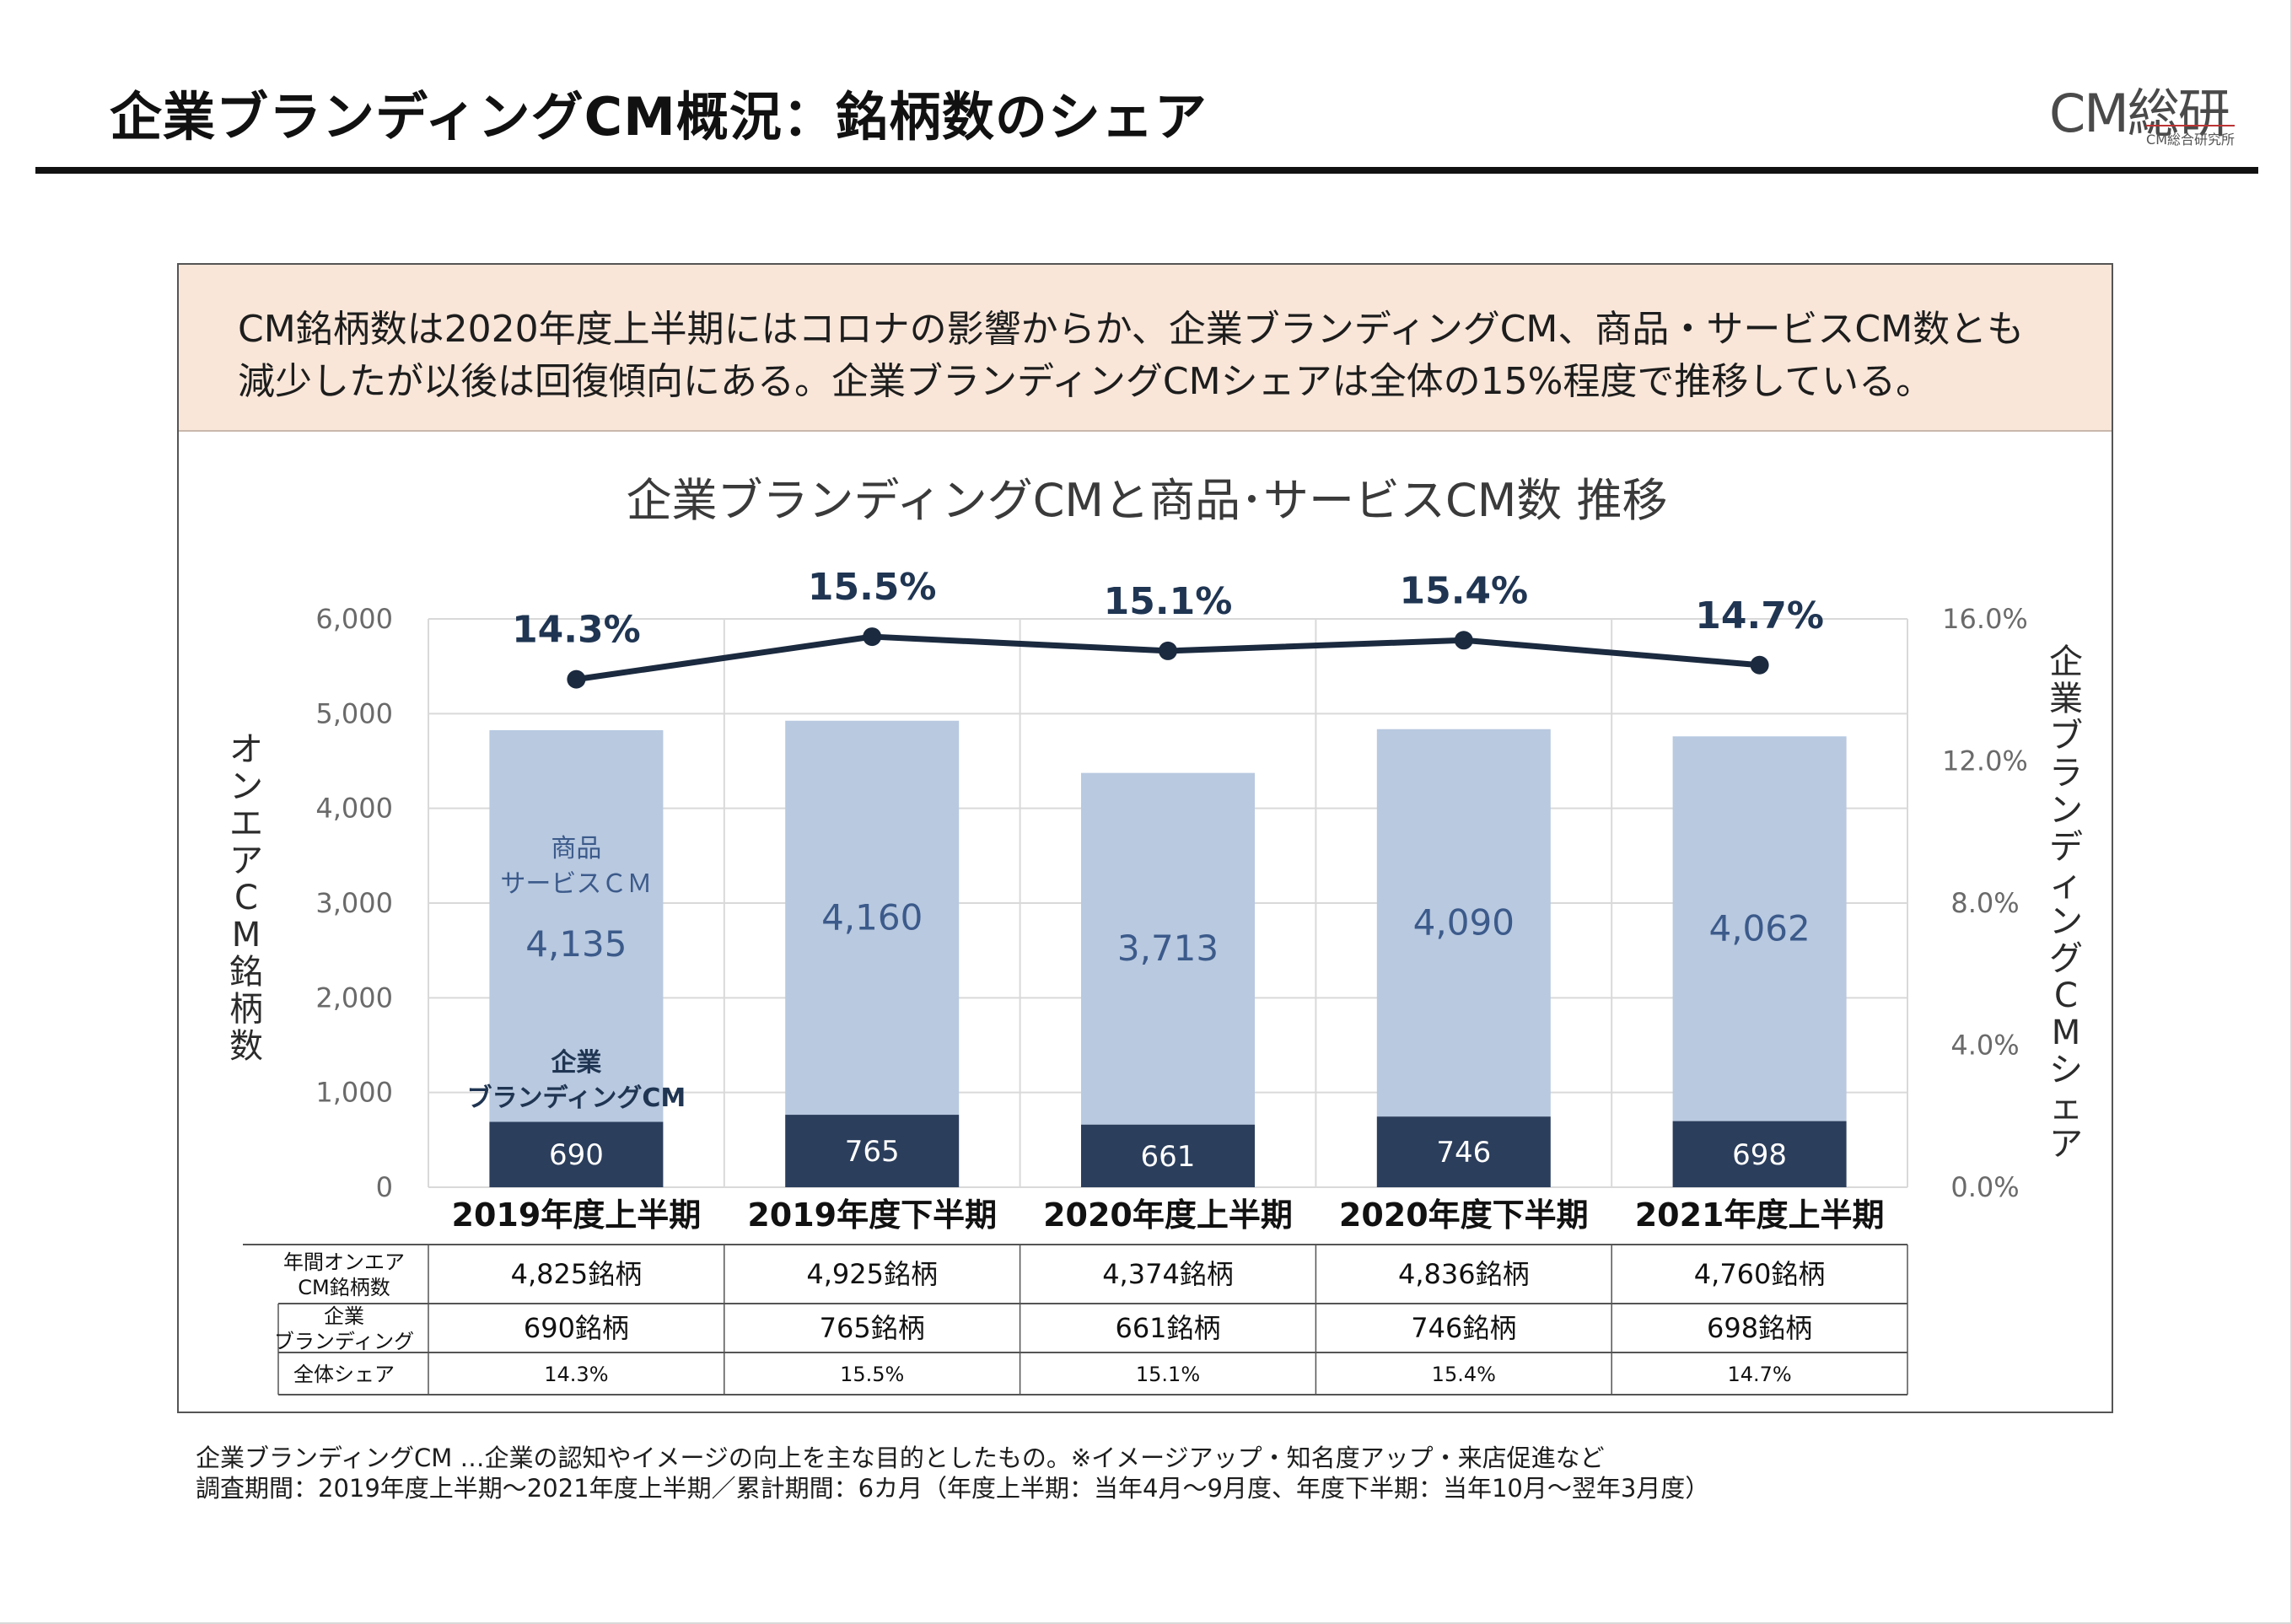 This screenshot has width=2292, height=1624. I want to click on table-row-label: 全体シェア, so click(344, 1374).